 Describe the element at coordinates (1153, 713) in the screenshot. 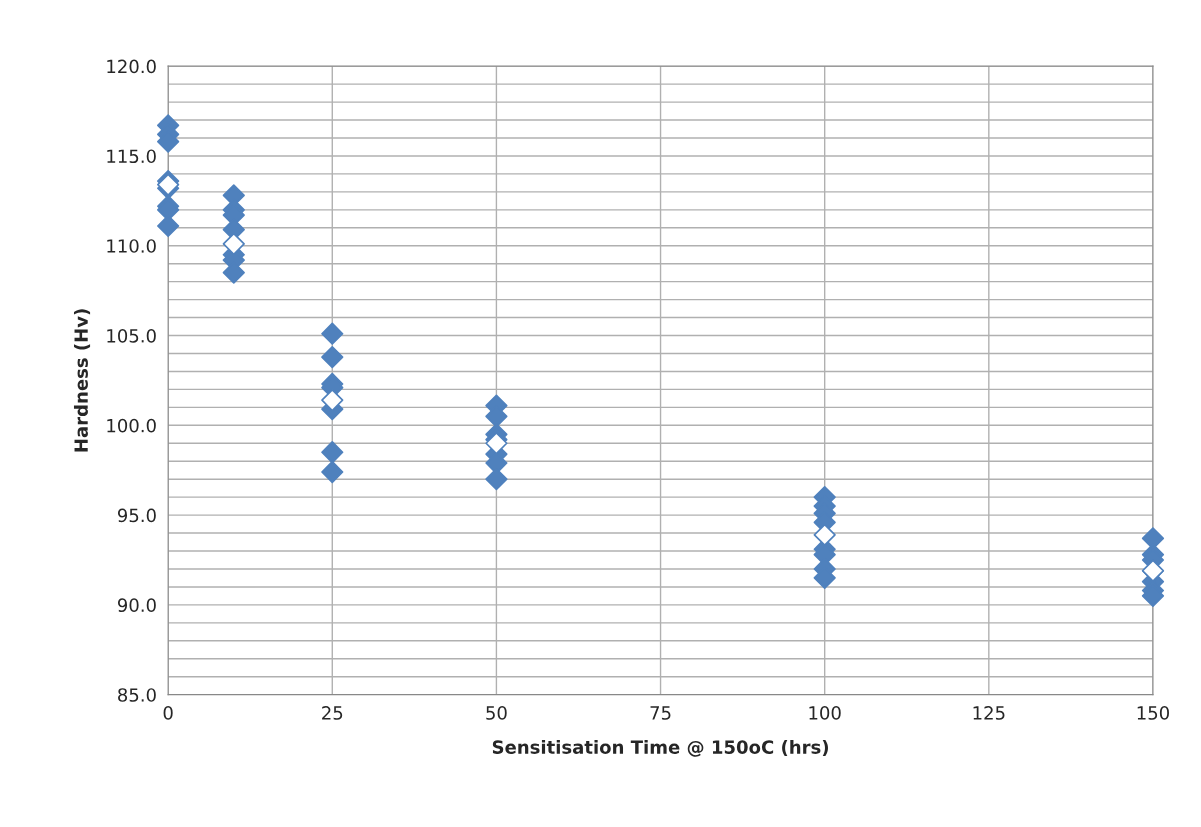

I see `x-tick-label: 150` at that location.